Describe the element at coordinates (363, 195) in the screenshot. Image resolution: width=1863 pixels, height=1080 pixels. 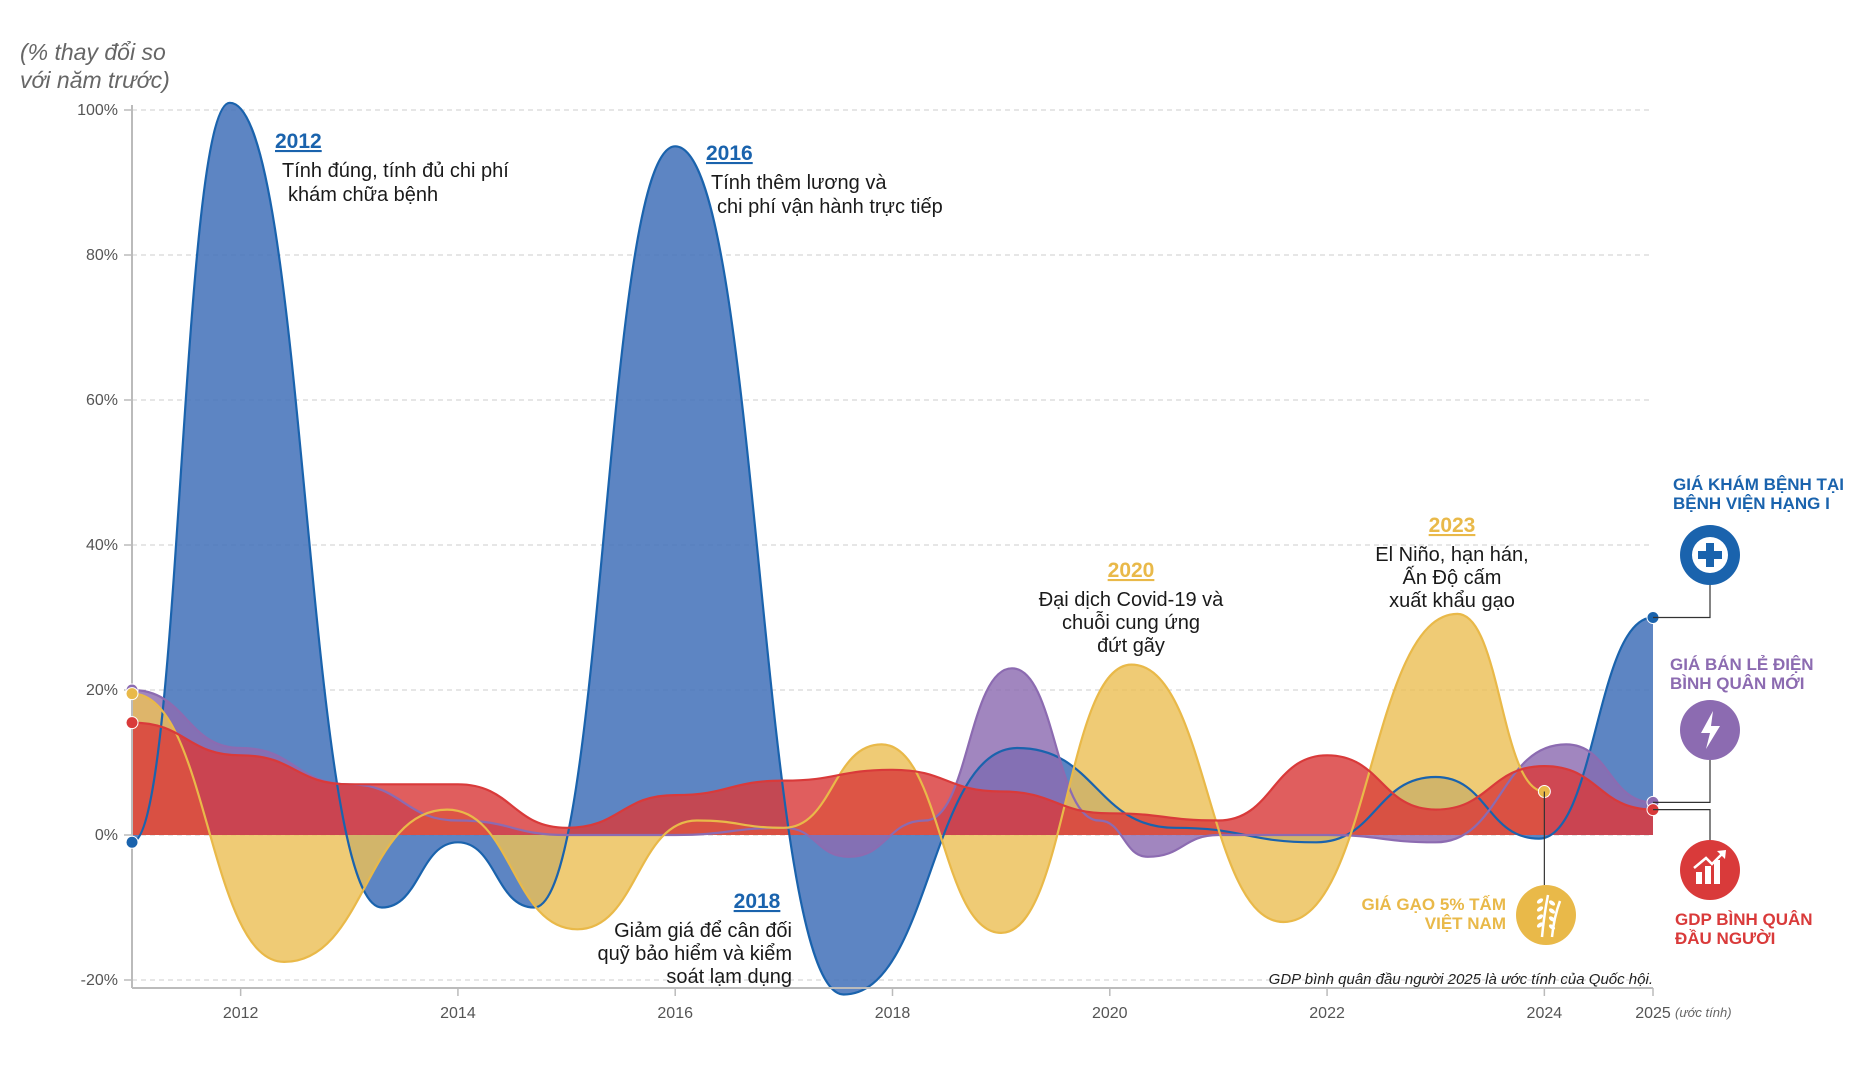
I see `annotation-text: khám chữa bệnh` at that location.